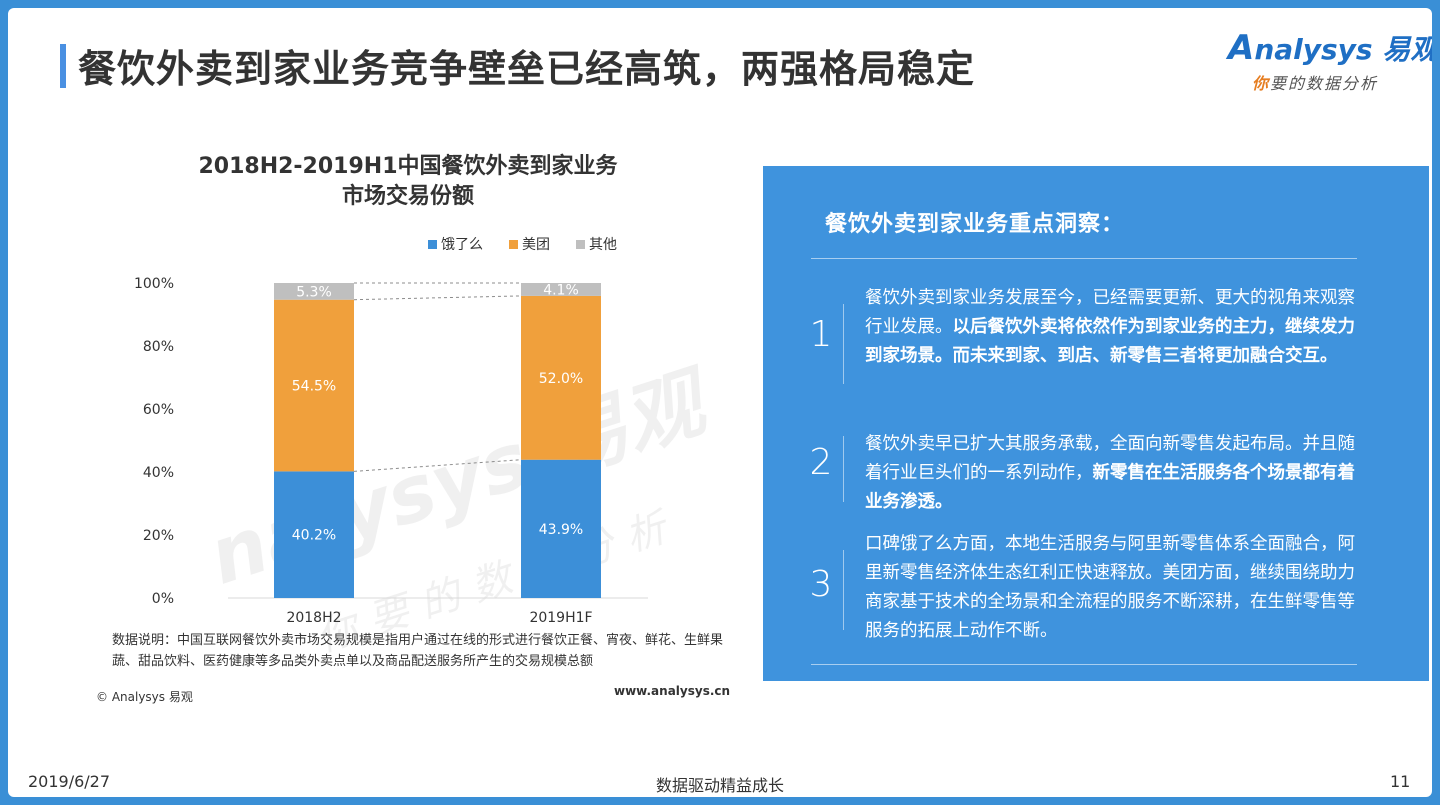 Image resolution: width=1440 pixels, height=805 pixels. Describe the element at coordinates (432, 244) in the screenshot. I see `legend-swatch-eleme` at that location.